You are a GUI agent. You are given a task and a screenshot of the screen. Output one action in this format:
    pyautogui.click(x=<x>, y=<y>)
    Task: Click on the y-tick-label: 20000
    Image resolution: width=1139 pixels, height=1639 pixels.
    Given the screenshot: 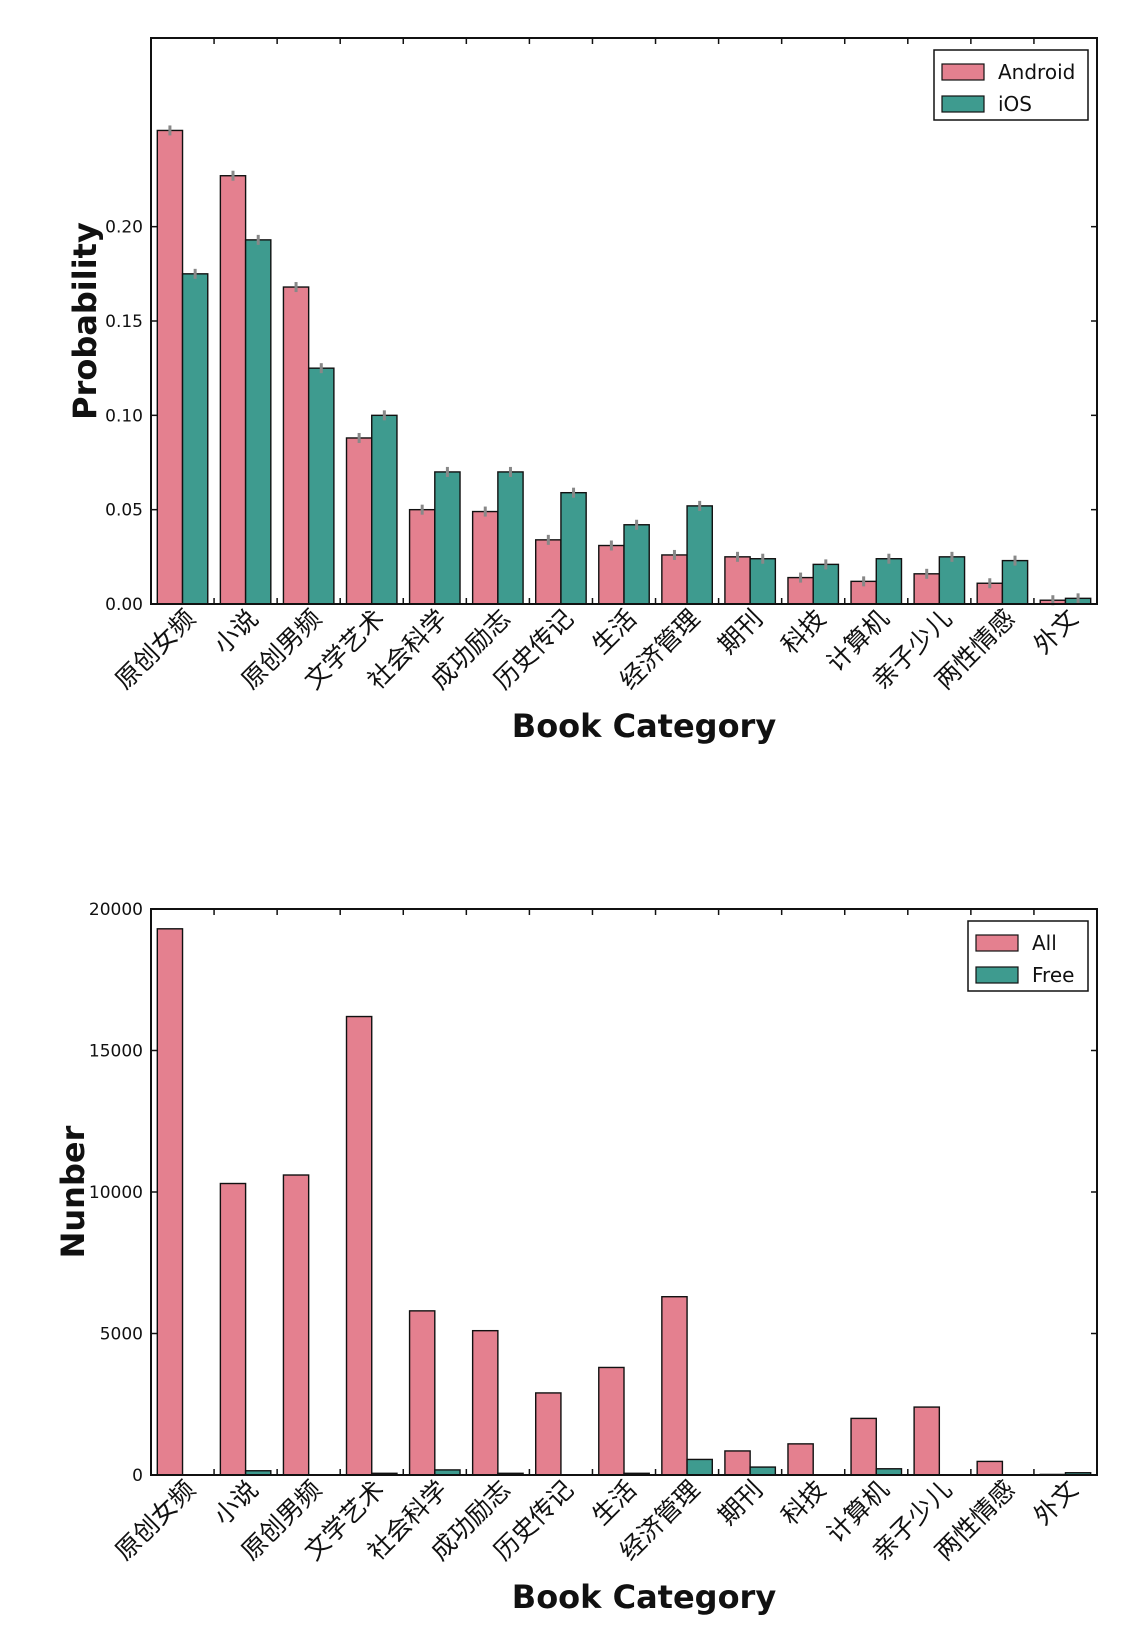 What is the action you would take?
    pyautogui.click(x=116, y=910)
    